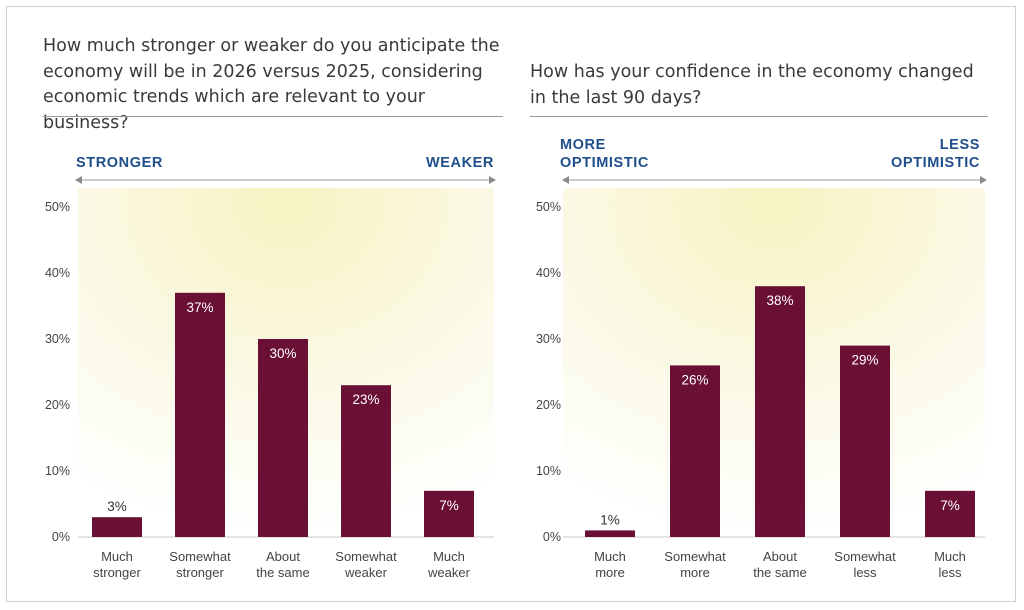 Image resolution: width=1024 pixels, height=610 pixels. I want to click on right-category-label: Much more, so click(610, 564).